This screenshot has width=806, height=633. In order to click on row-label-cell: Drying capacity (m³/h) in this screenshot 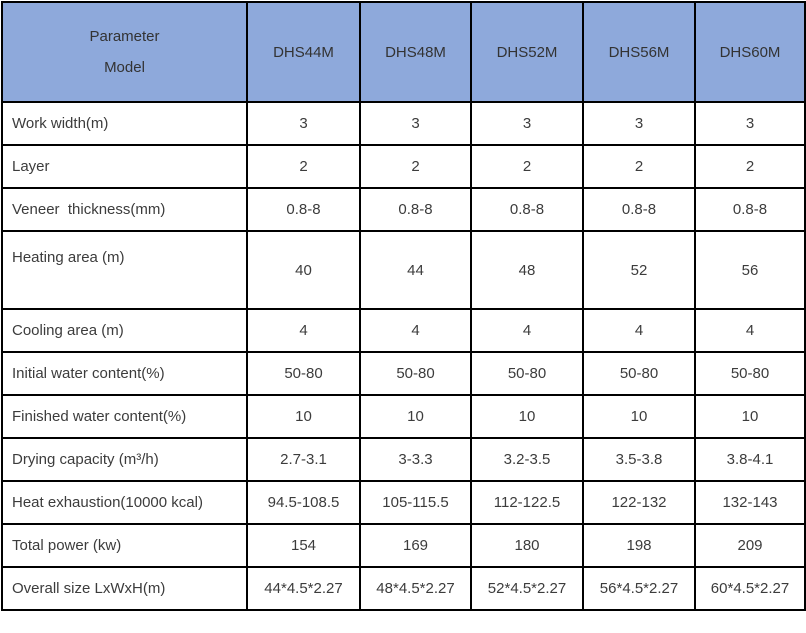, I will do `click(124, 459)`.